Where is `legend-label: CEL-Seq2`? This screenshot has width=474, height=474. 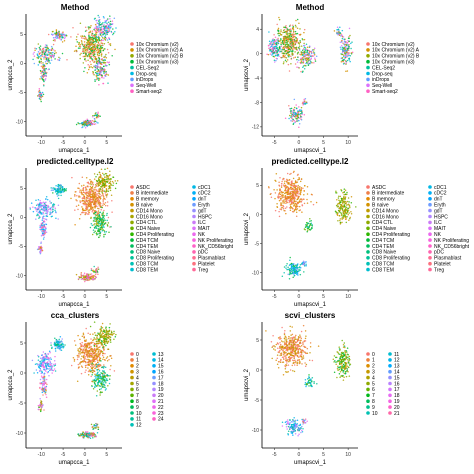 legend-label: CEL-Seq2 is located at coordinates (147, 68).